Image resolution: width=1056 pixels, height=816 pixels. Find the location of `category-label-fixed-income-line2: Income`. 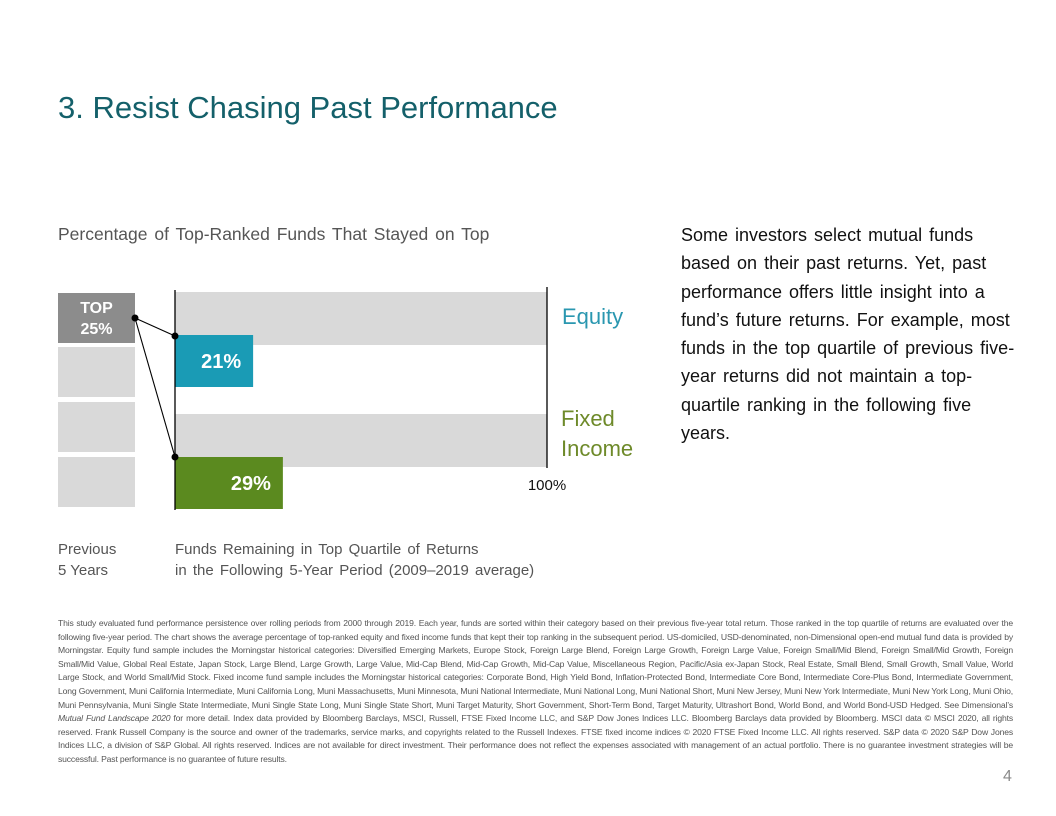

category-label-fixed-income-line2: Income is located at coordinates (597, 448).